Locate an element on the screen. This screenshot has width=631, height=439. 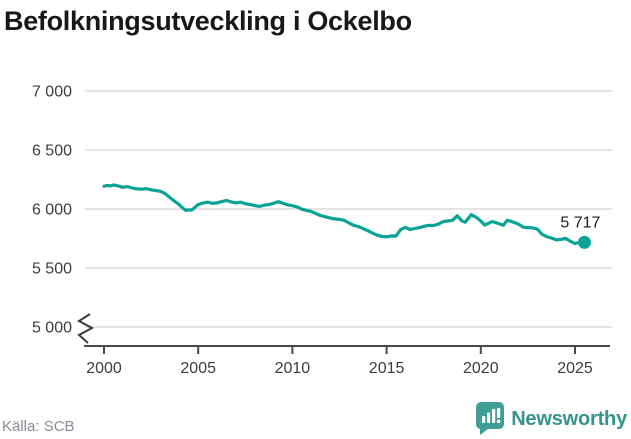
y-tick-label: 6 500 is located at coordinates (52, 151).